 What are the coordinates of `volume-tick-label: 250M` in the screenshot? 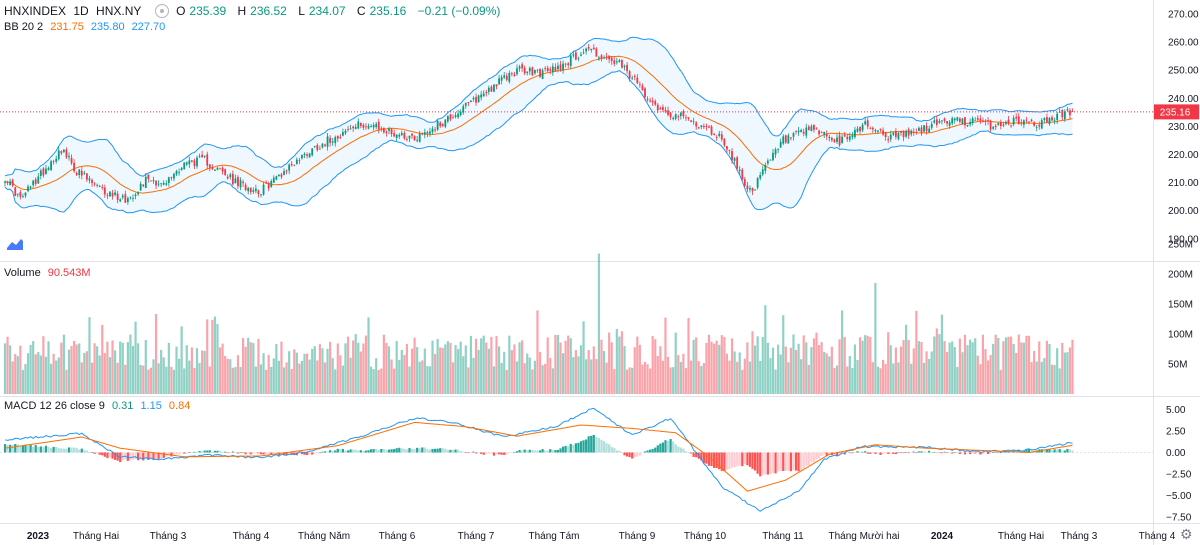 It's located at (1180, 245).